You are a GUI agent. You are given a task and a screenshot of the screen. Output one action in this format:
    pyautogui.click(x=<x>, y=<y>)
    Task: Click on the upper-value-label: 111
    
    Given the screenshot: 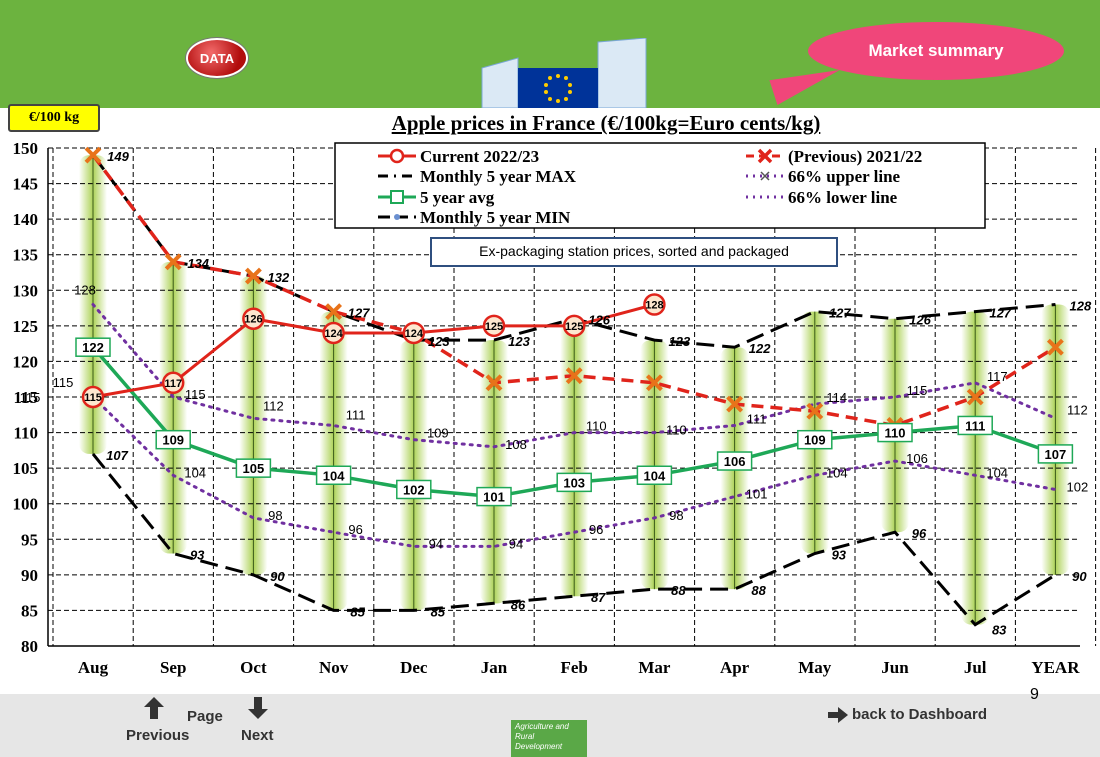 What is the action you would take?
    pyautogui.click(x=356, y=414)
    